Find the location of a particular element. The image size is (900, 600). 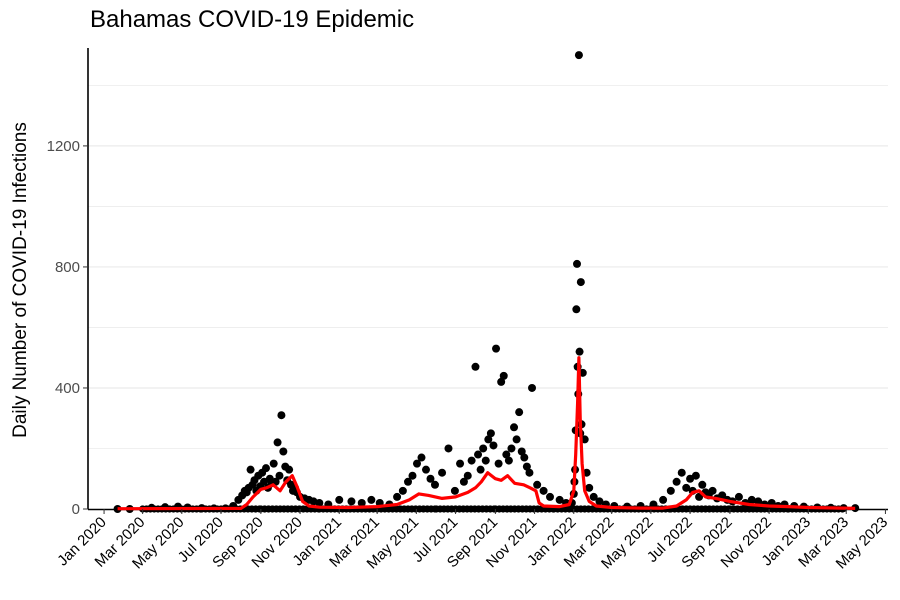

y-tick-label: 1200 is located at coordinates (63, 146).